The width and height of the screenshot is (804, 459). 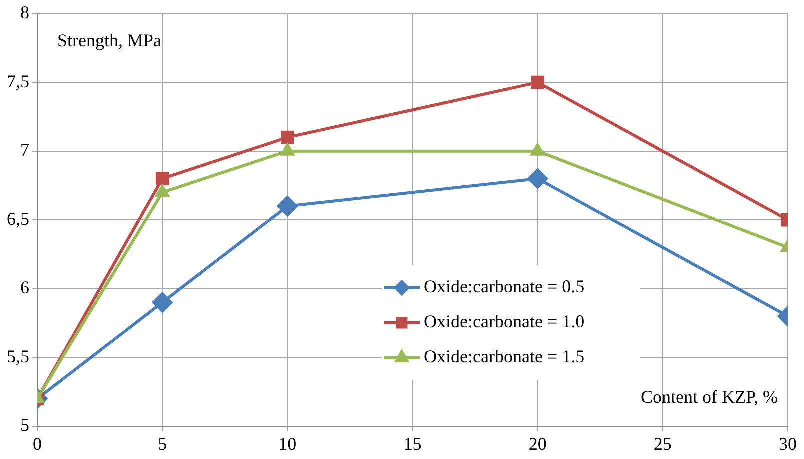 What do you see at coordinates (504, 356) in the screenshot?
I see `legend-label: Oxide:carbonate = 1.5` at bounding box center [504, 356].